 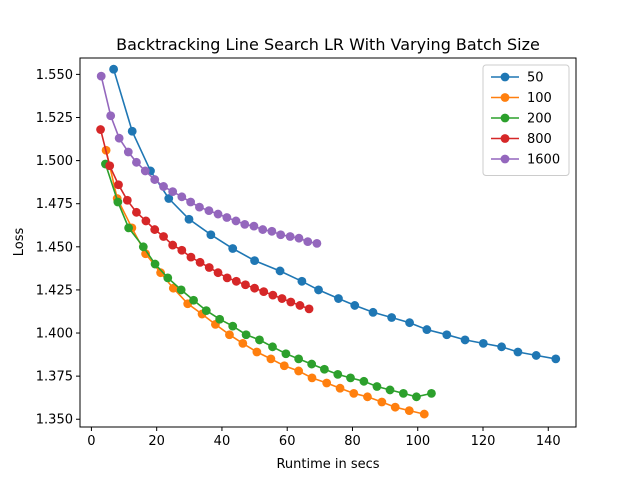 I want to click on y-tick-label: 1.425, so click(x=54, y=290).